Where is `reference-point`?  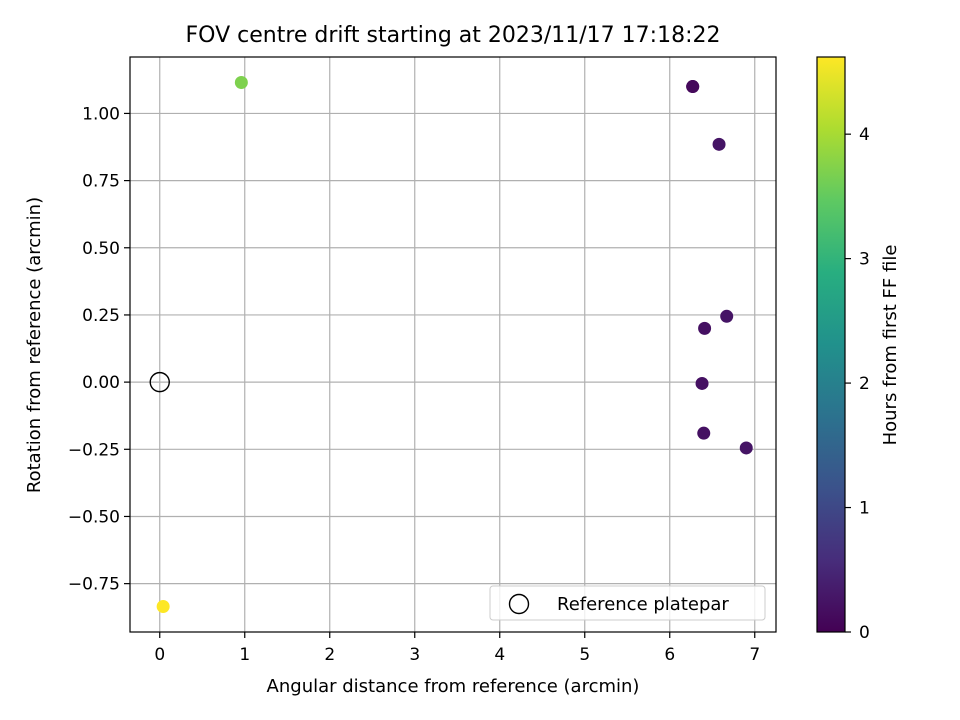 reference-point is located at coordinates (159, 382).